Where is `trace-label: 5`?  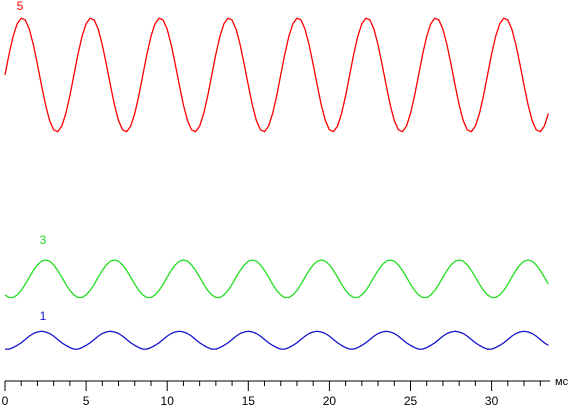 trace-label: 5 is located at coordinates (20, 6).